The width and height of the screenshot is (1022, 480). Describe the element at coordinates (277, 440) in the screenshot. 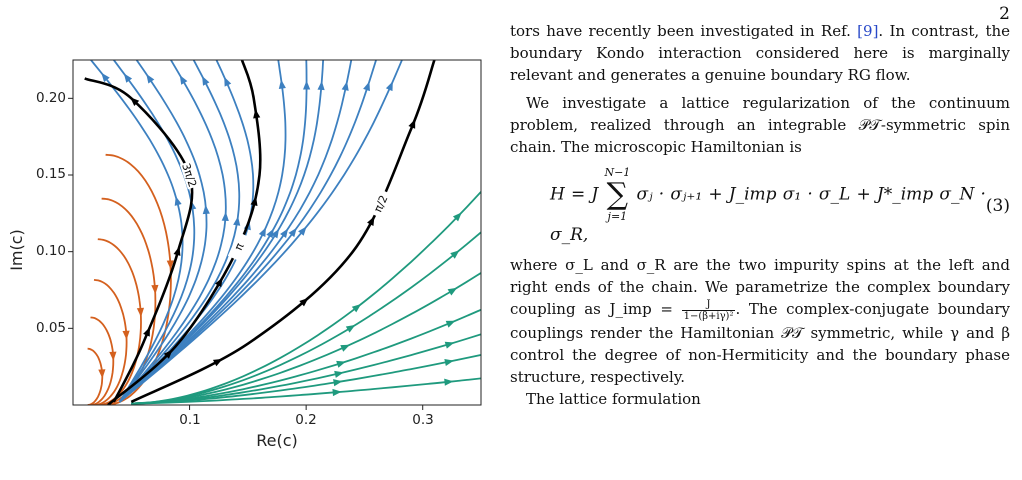

I see `x-axis-label: Re(c)` at that location.